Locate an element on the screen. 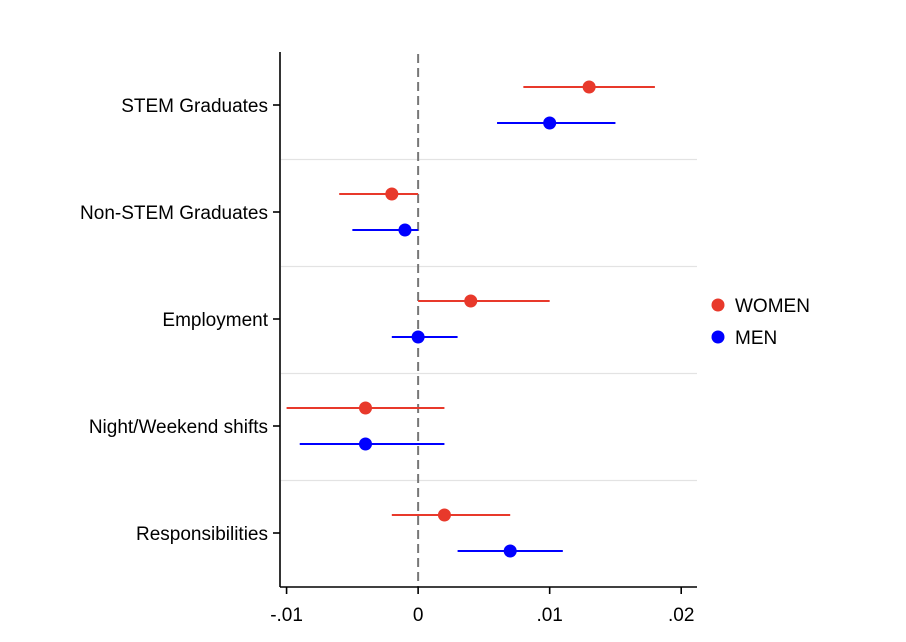 Image resolution: width=906 pixels, height=642 pixels. legend-marker-women is located at coordinates (718, 305).